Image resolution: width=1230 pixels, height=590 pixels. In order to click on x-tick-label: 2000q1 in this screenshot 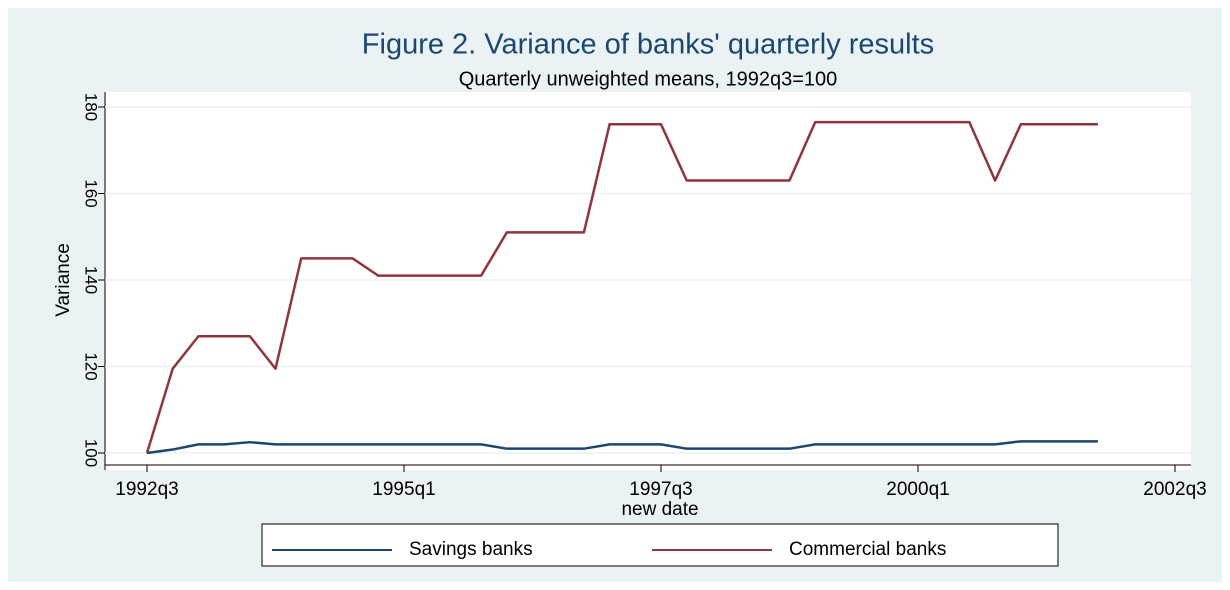, I will do `click(917, 489)`.